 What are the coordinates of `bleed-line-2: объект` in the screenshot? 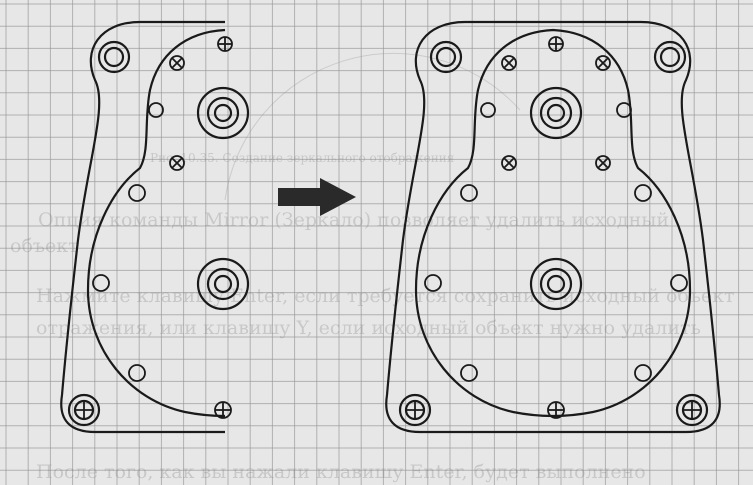 It's located at (44, 246).